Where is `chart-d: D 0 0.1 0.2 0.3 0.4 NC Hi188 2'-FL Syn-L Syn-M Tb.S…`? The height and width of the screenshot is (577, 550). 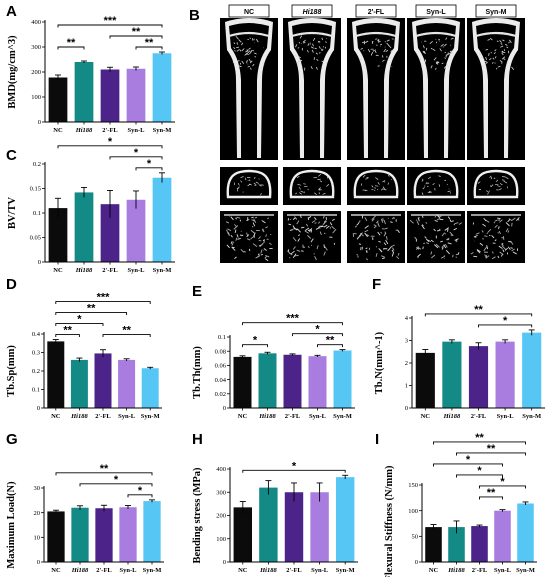 chart-d: D 0 0.1 0.2 0.3 0.4 NC Hi188 2'-FL Syn-L Syn-M Tb.S… is located at coordinates (84, 348).